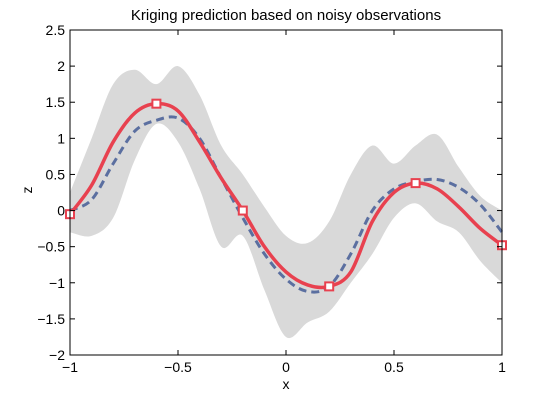  Describe the element at coordinates (56, 30) in the screenshot. I see `y-tick-label: 2.5` at that location.